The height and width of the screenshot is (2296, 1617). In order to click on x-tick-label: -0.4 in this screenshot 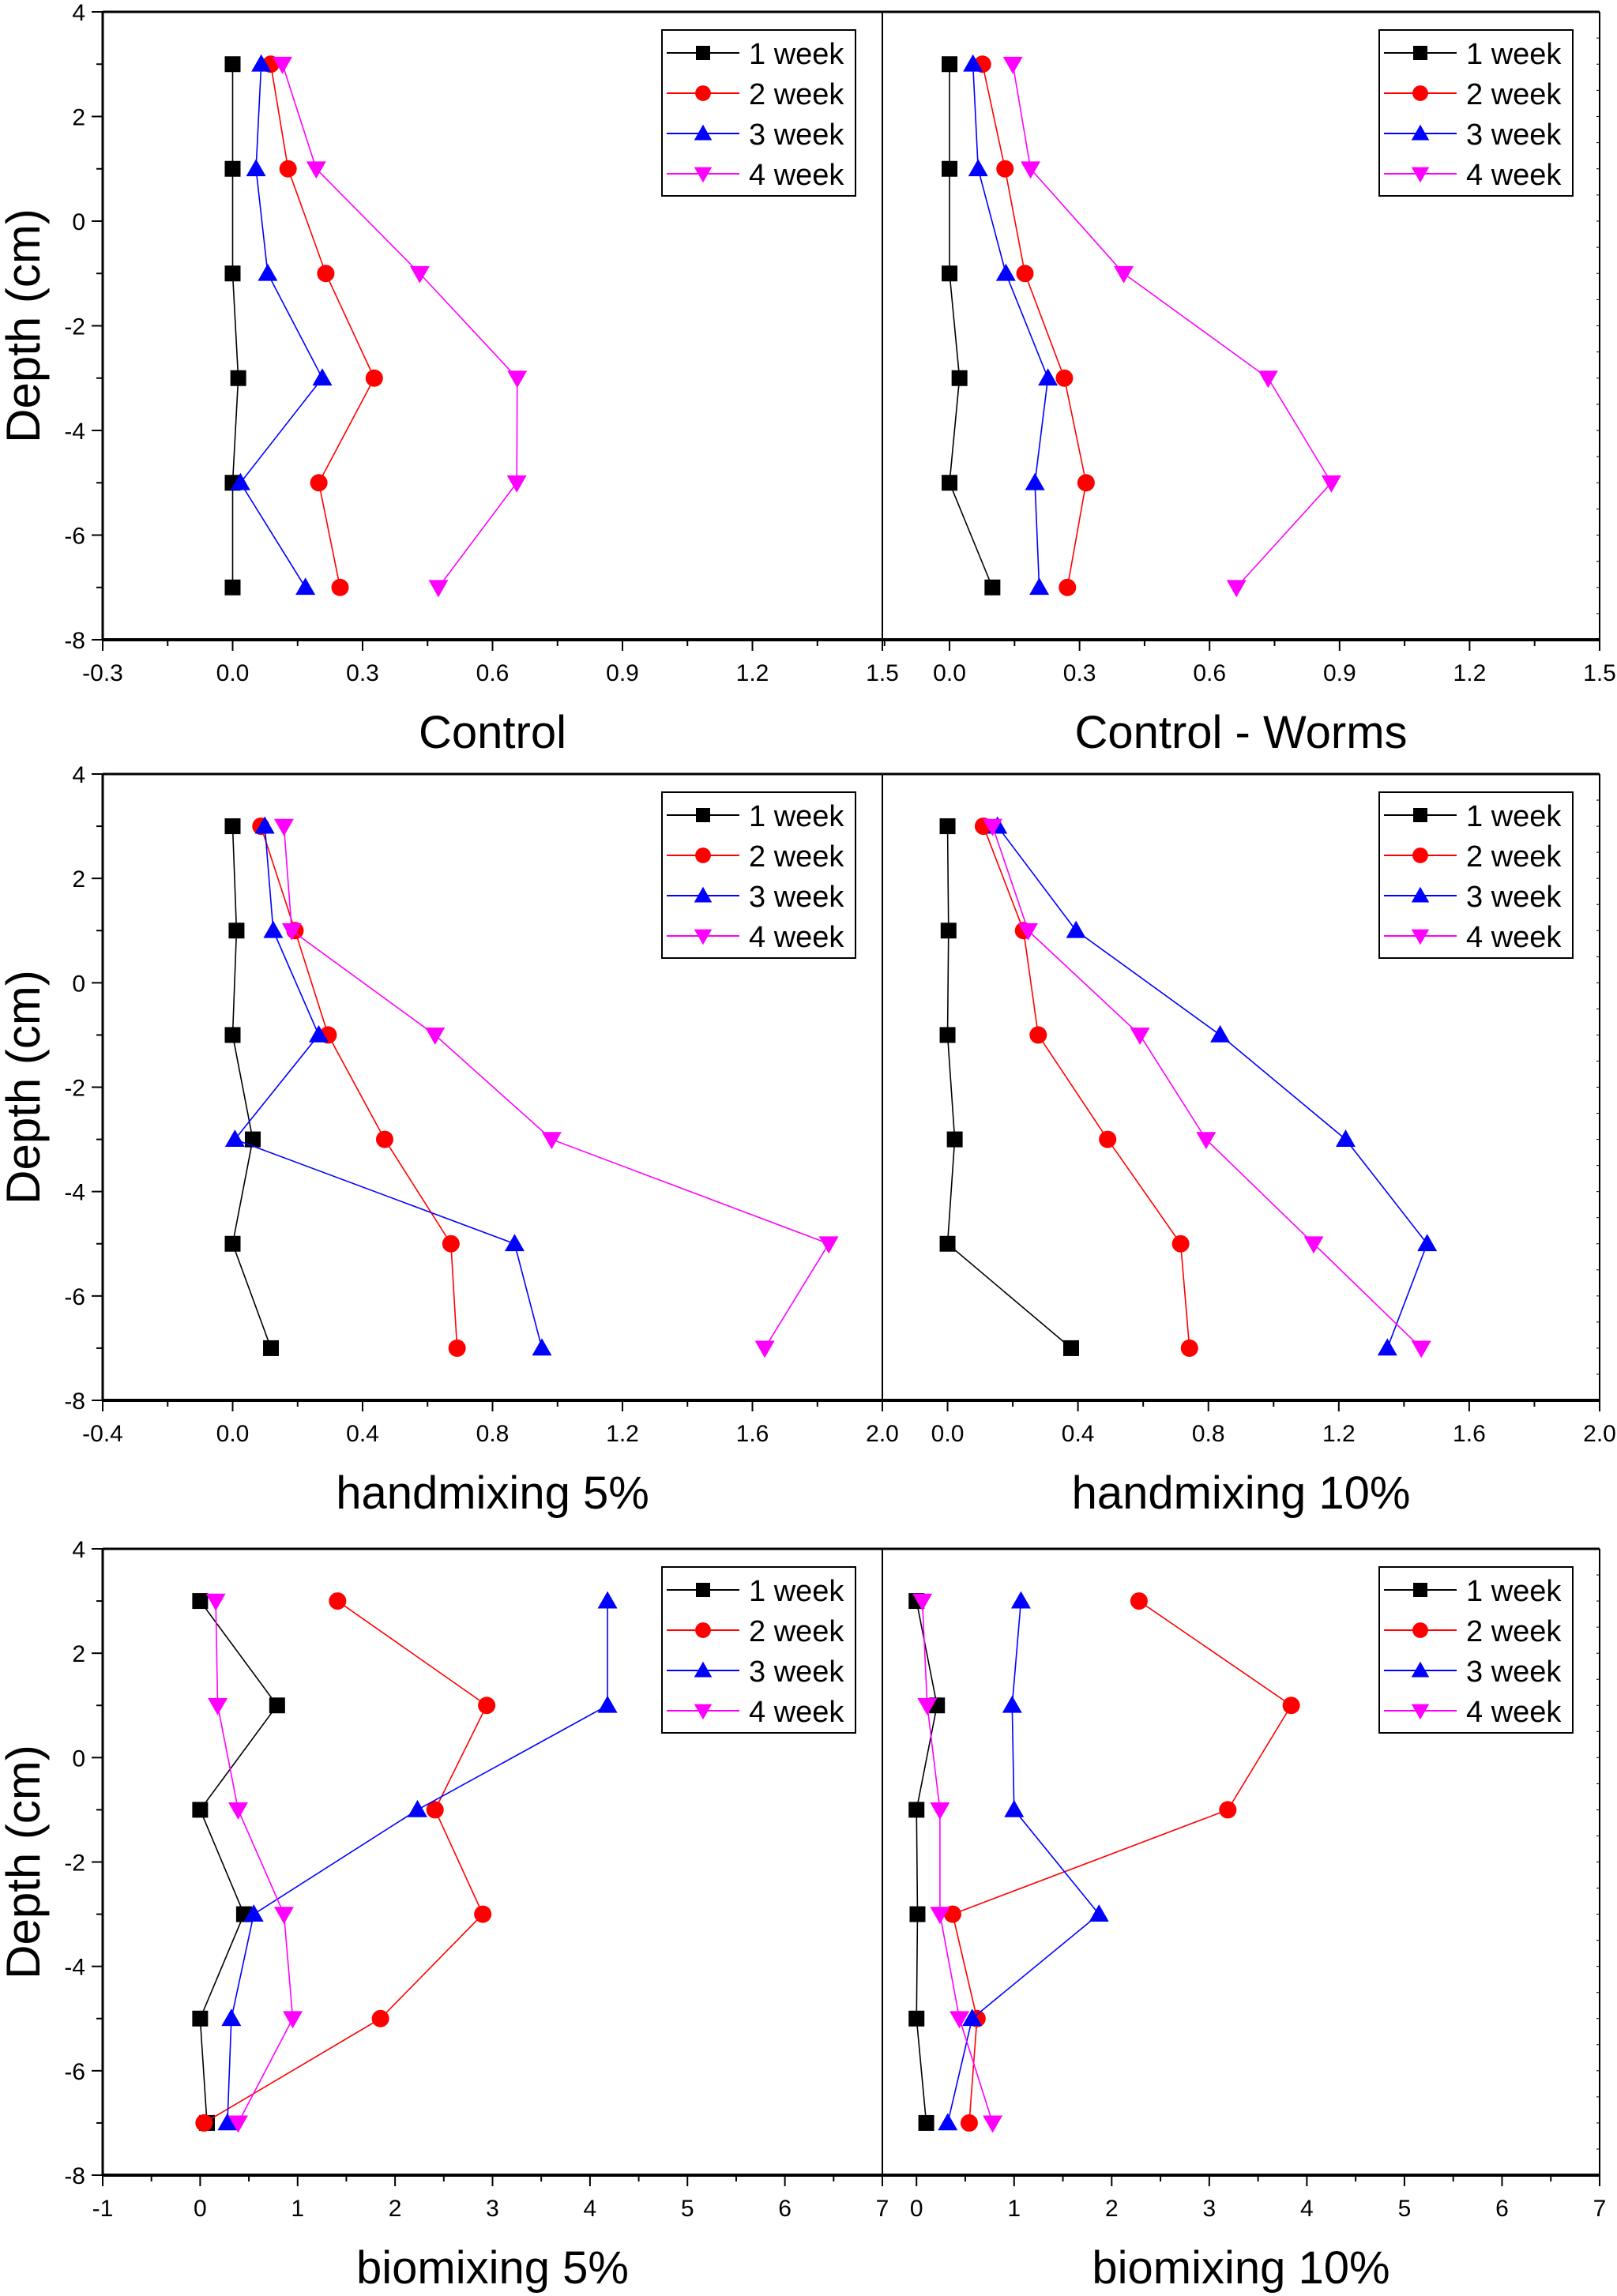, I will do `click(102, 1434)`.